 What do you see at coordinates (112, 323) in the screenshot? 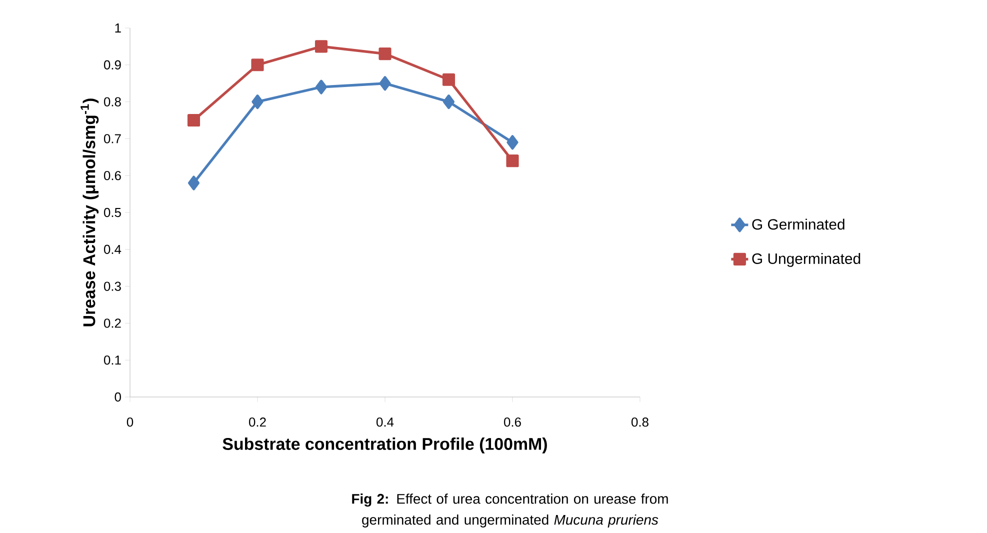
I see `y-tick-label: 0.2` at bounding box center [112, 323].